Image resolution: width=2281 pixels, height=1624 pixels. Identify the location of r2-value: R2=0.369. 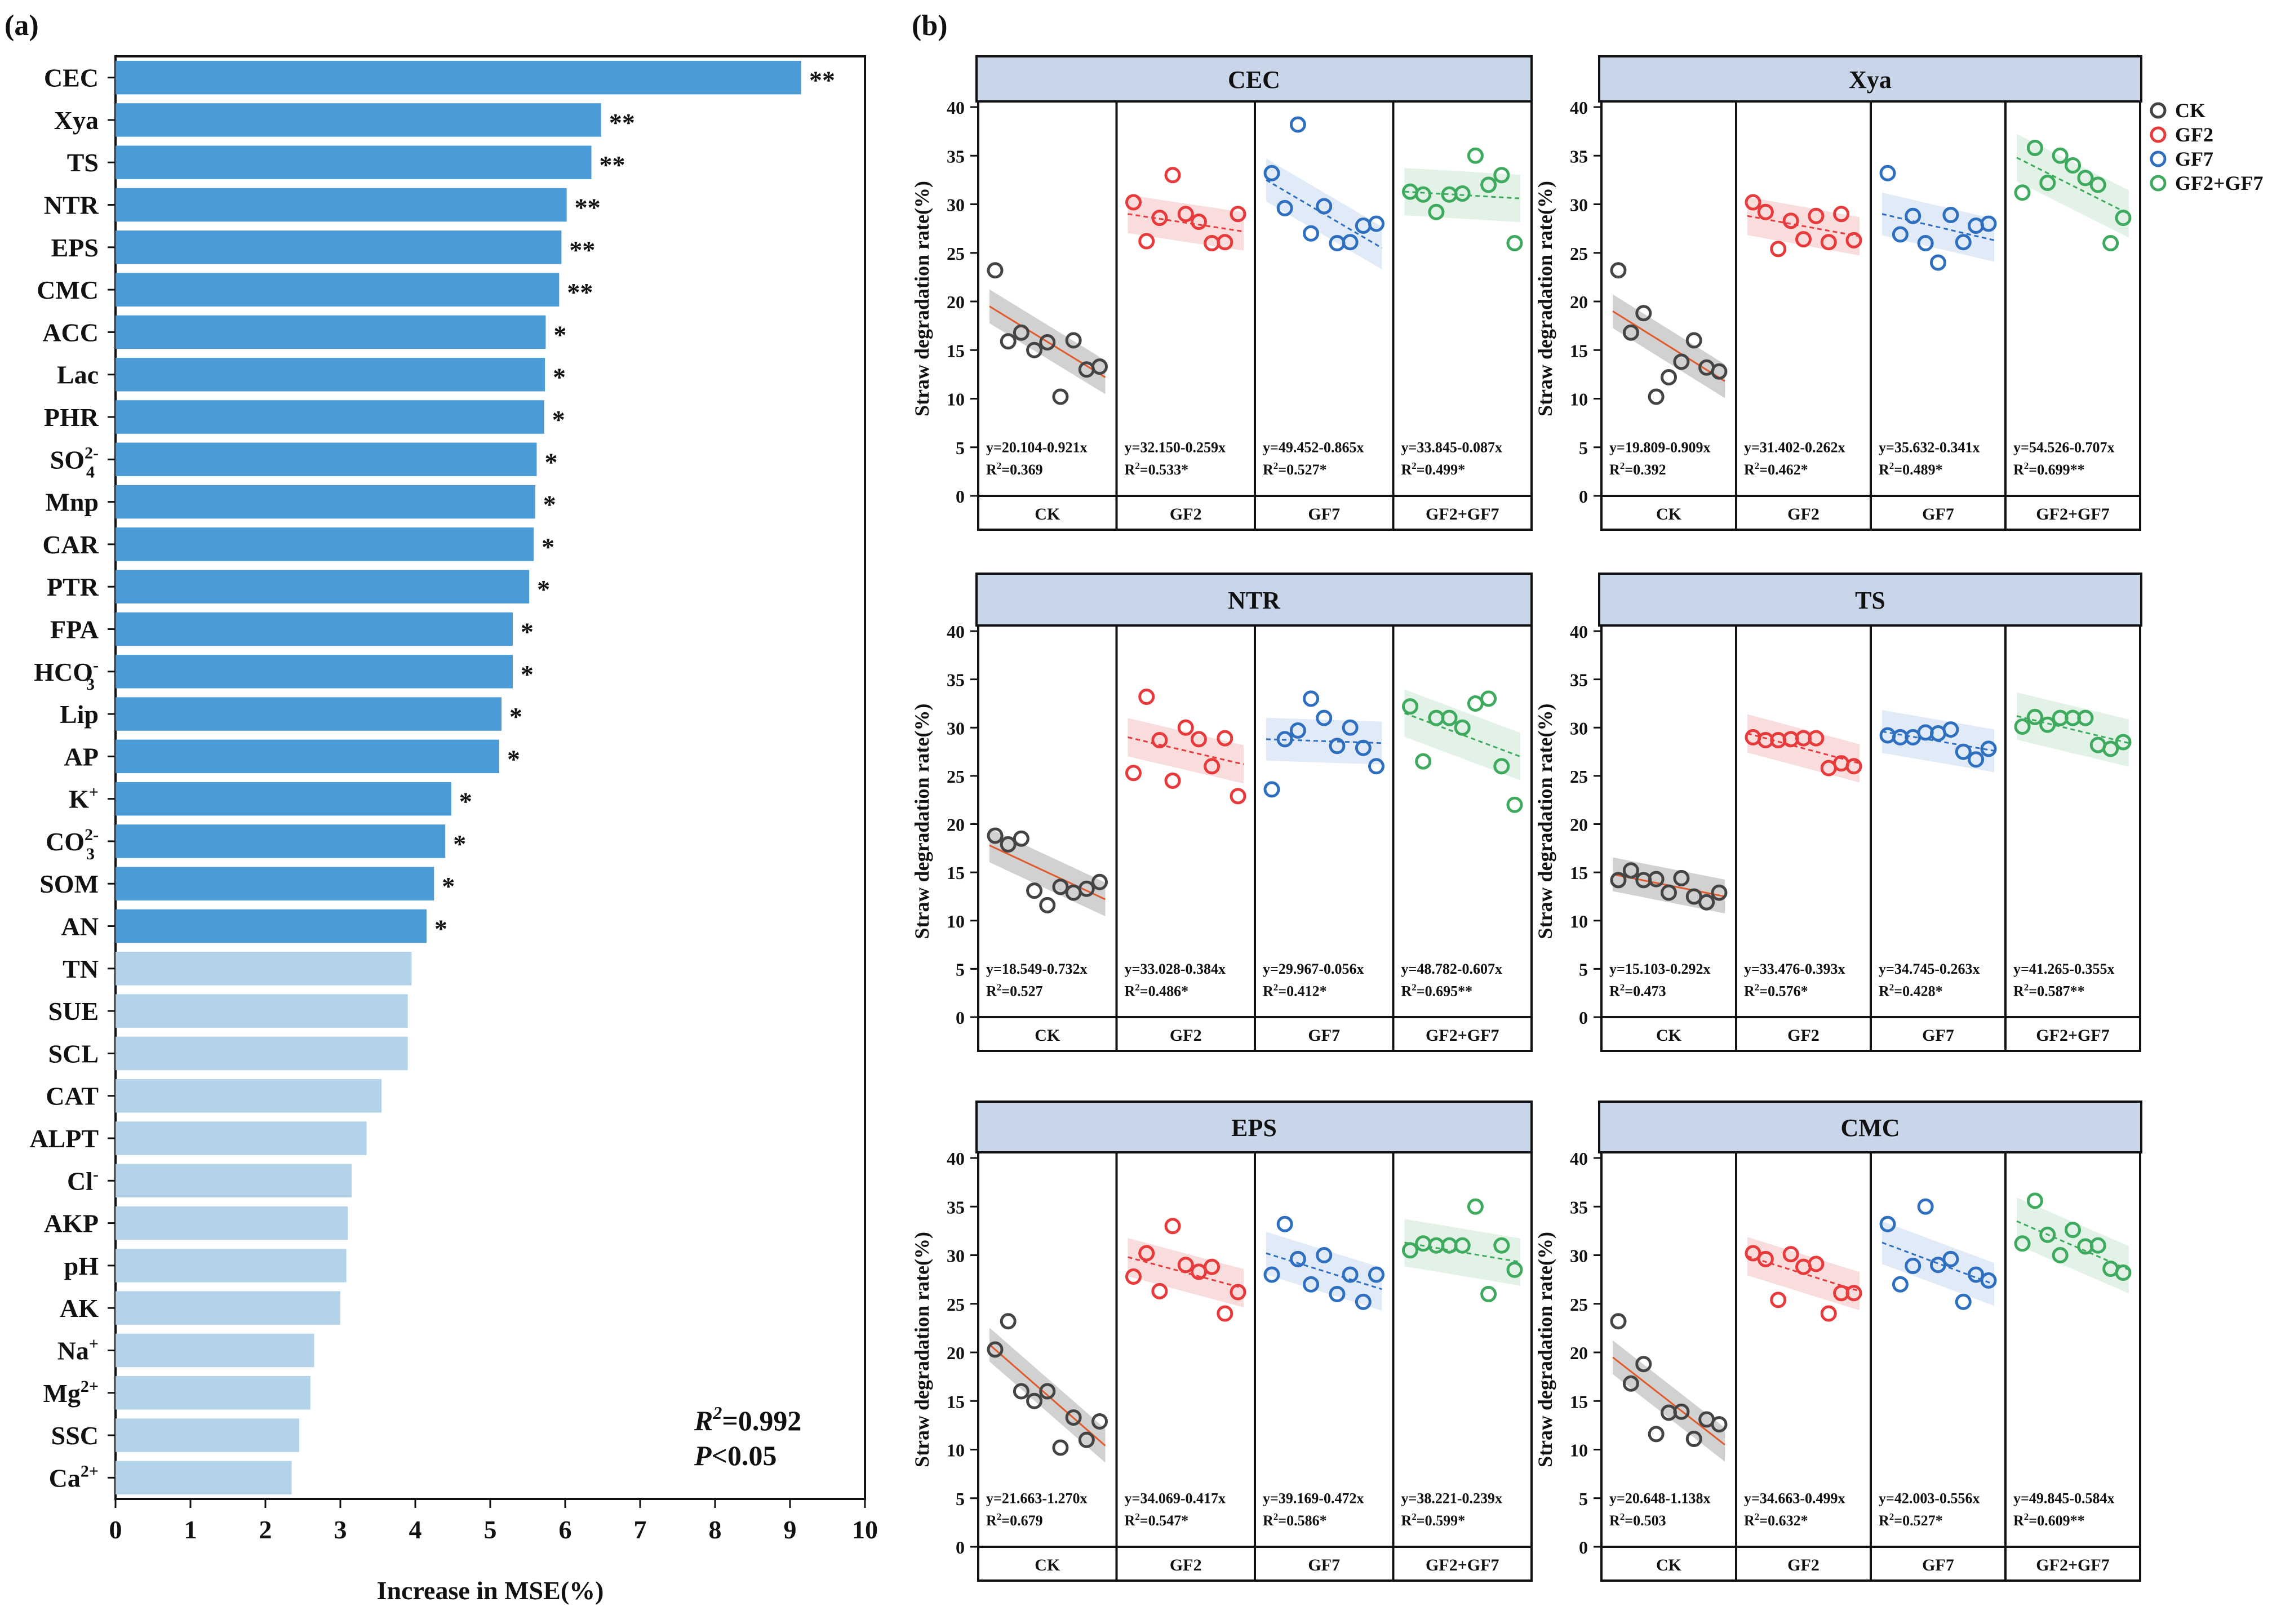
(1014, 469).